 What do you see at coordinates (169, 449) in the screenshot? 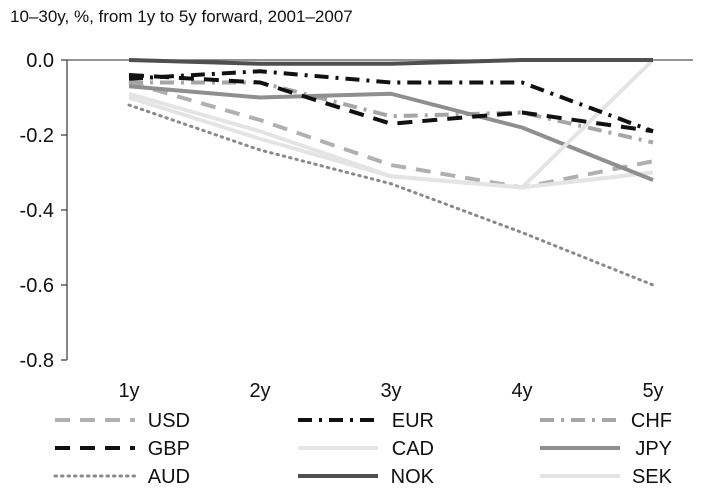
I see `legend-label-gbp: GBP` at bounding box center [169, 449].